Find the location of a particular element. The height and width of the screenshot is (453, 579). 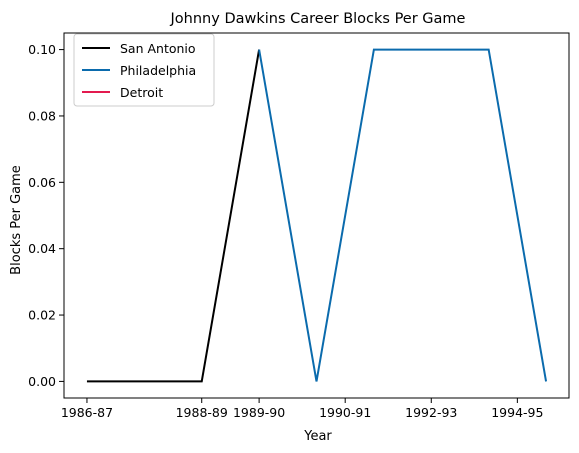

y-tick-label: 0.08 is located at coordinates (42, 115).